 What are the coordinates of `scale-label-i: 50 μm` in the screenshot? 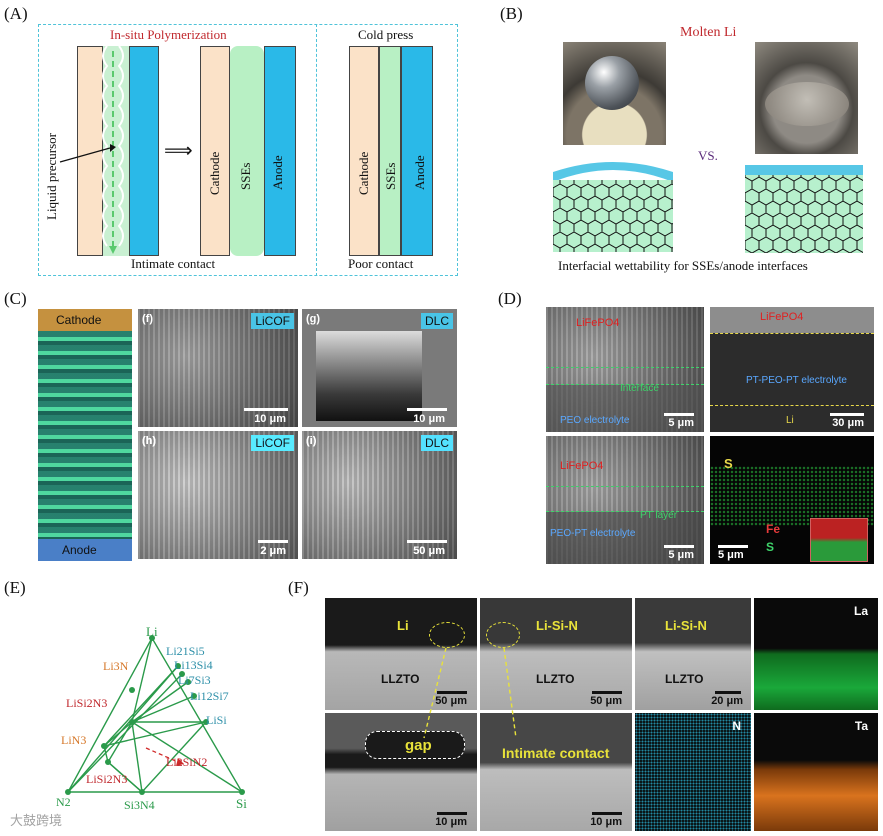 It's located at (429, 551).